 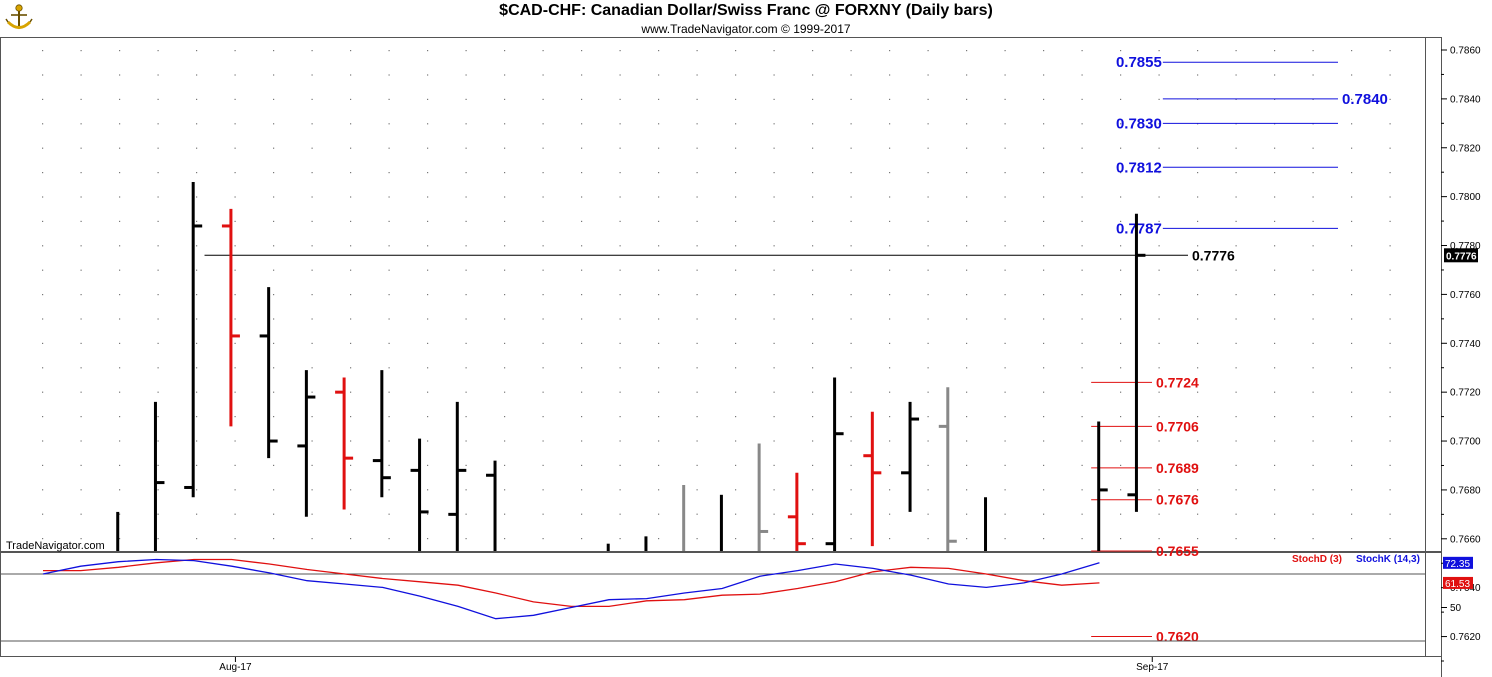 I want to click on stoch-tick-label: 50, so click(x=1456, y=608).